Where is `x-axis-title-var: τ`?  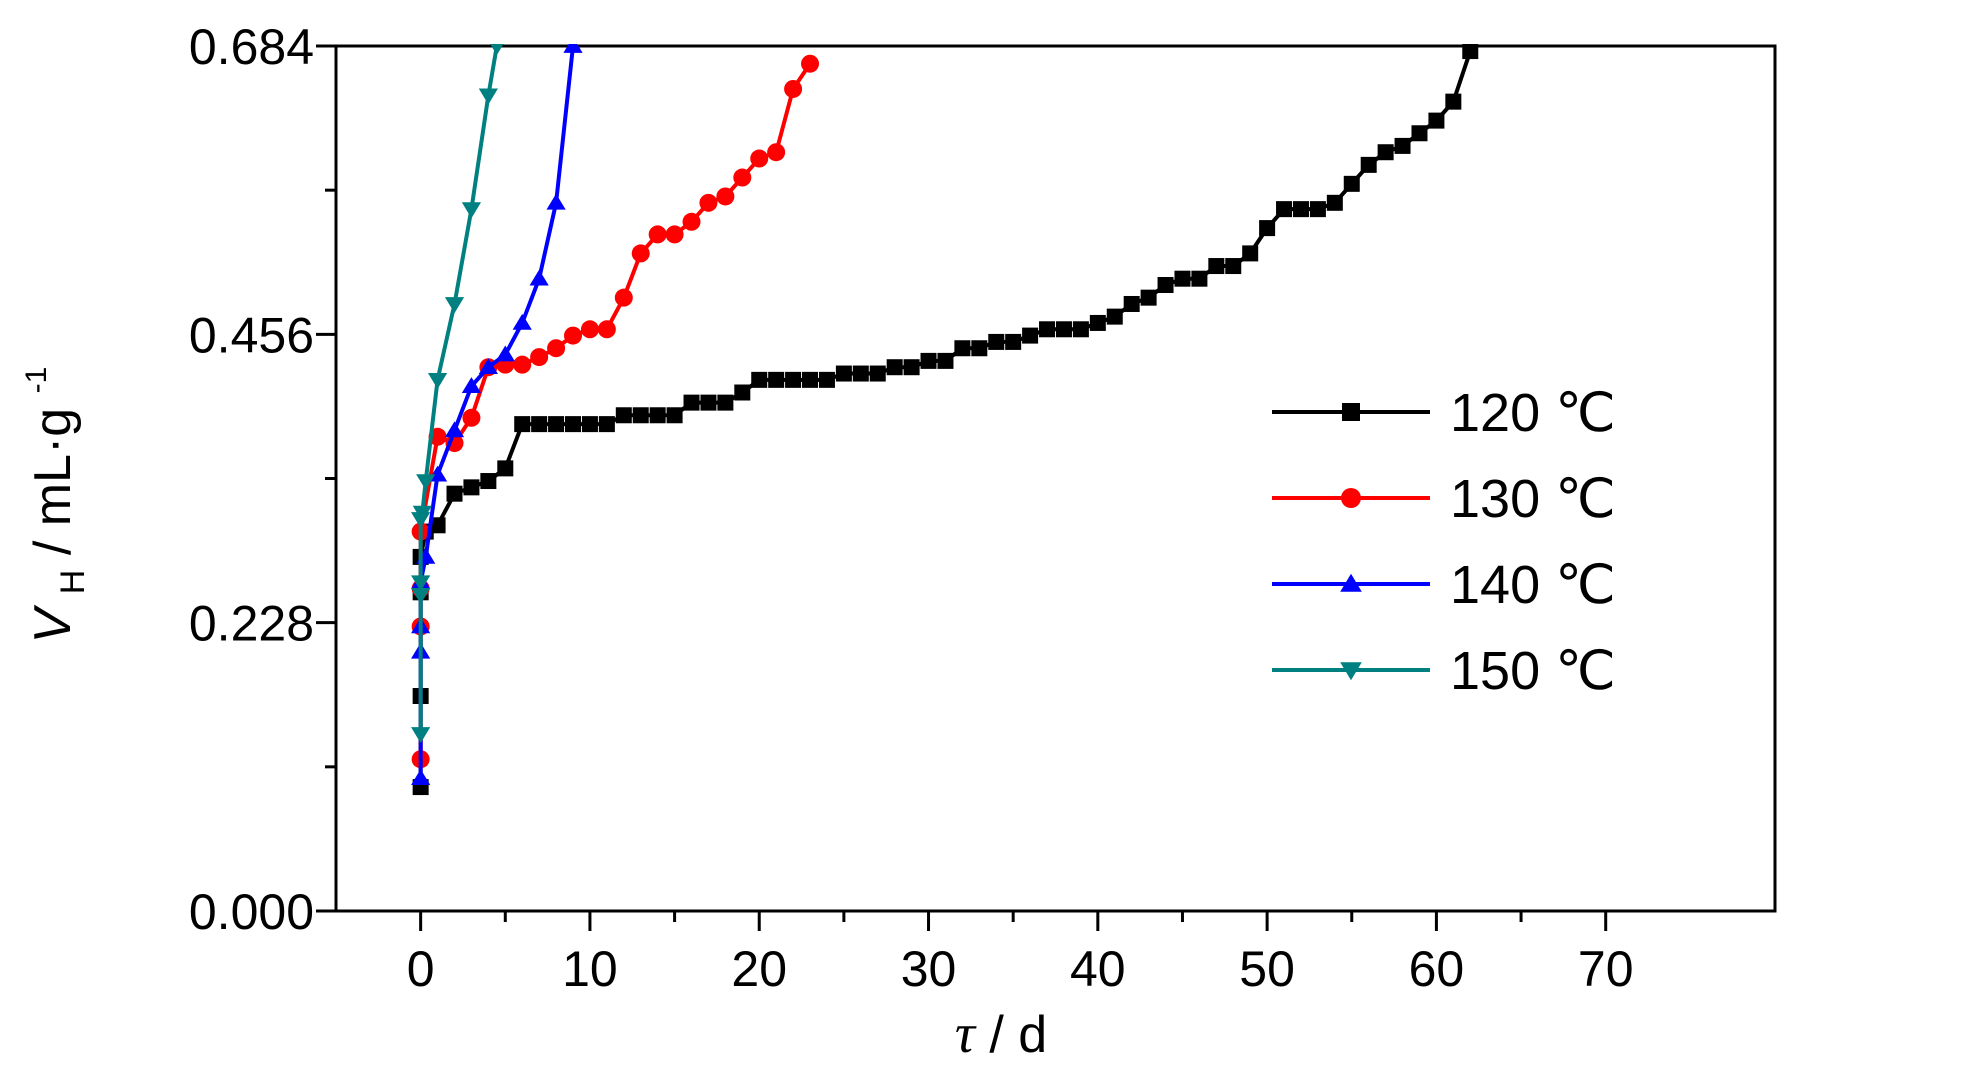 x-axis-title-var: τ is located at coordinates (966, 1032).